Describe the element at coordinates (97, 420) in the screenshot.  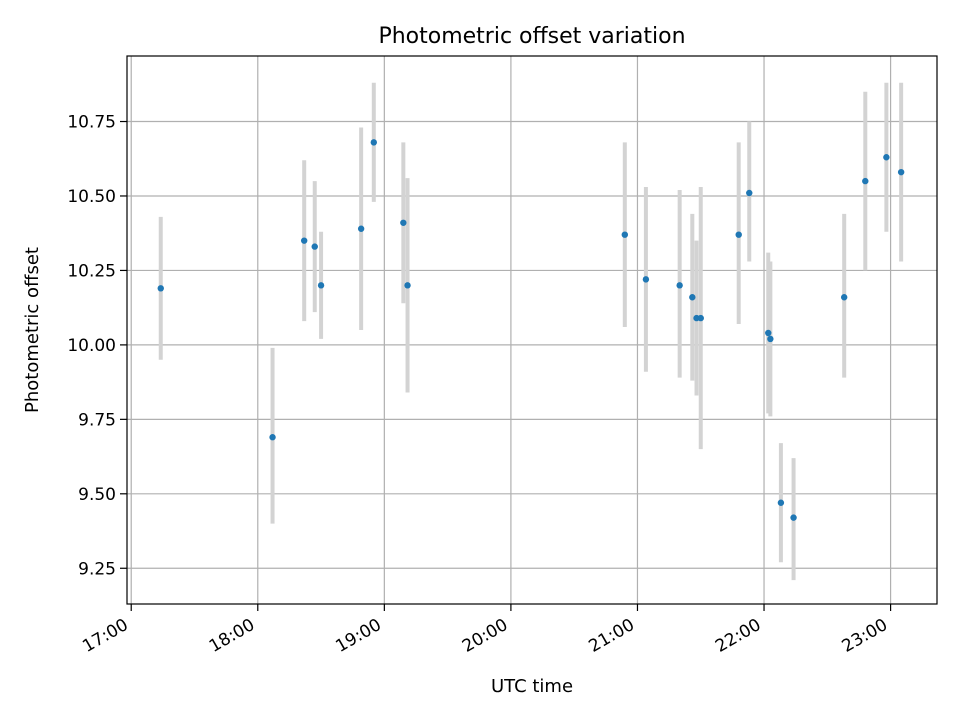
I see `y-tick-label: 9.75` at that location.